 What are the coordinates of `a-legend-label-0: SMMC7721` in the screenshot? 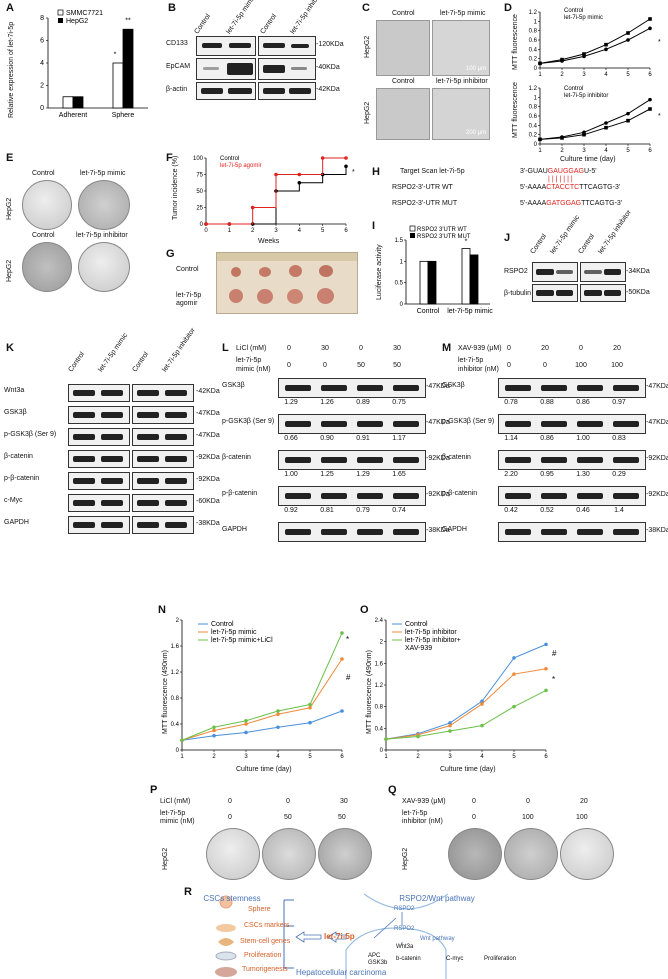 It's located at (84, 13).